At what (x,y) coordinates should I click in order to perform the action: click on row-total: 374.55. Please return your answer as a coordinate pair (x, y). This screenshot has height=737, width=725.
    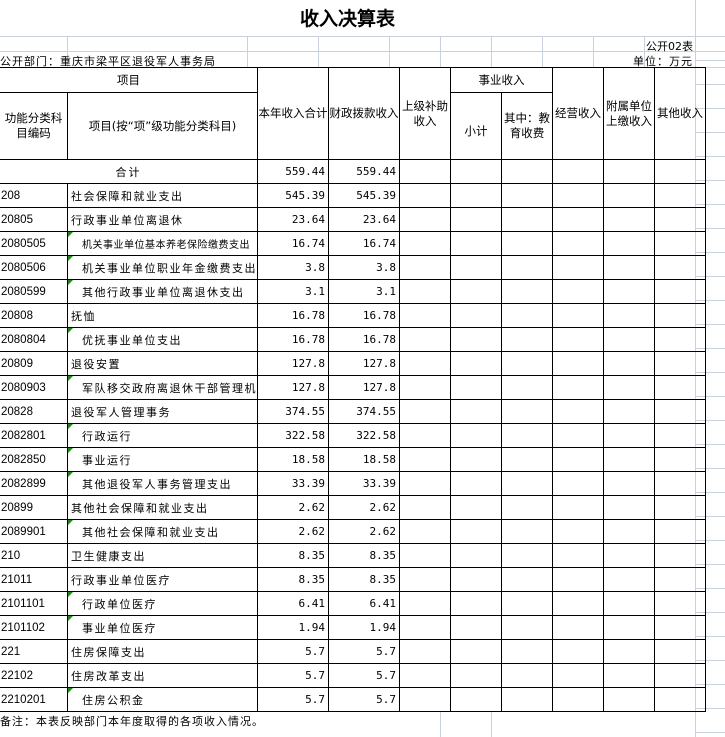
    Looking at the image, I should click on (293, 411).